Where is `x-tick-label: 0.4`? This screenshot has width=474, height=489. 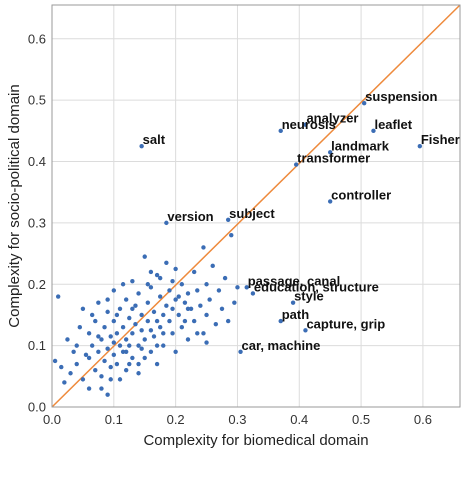
x-tick-label: 0.4 is located at coordinates (299, 419).